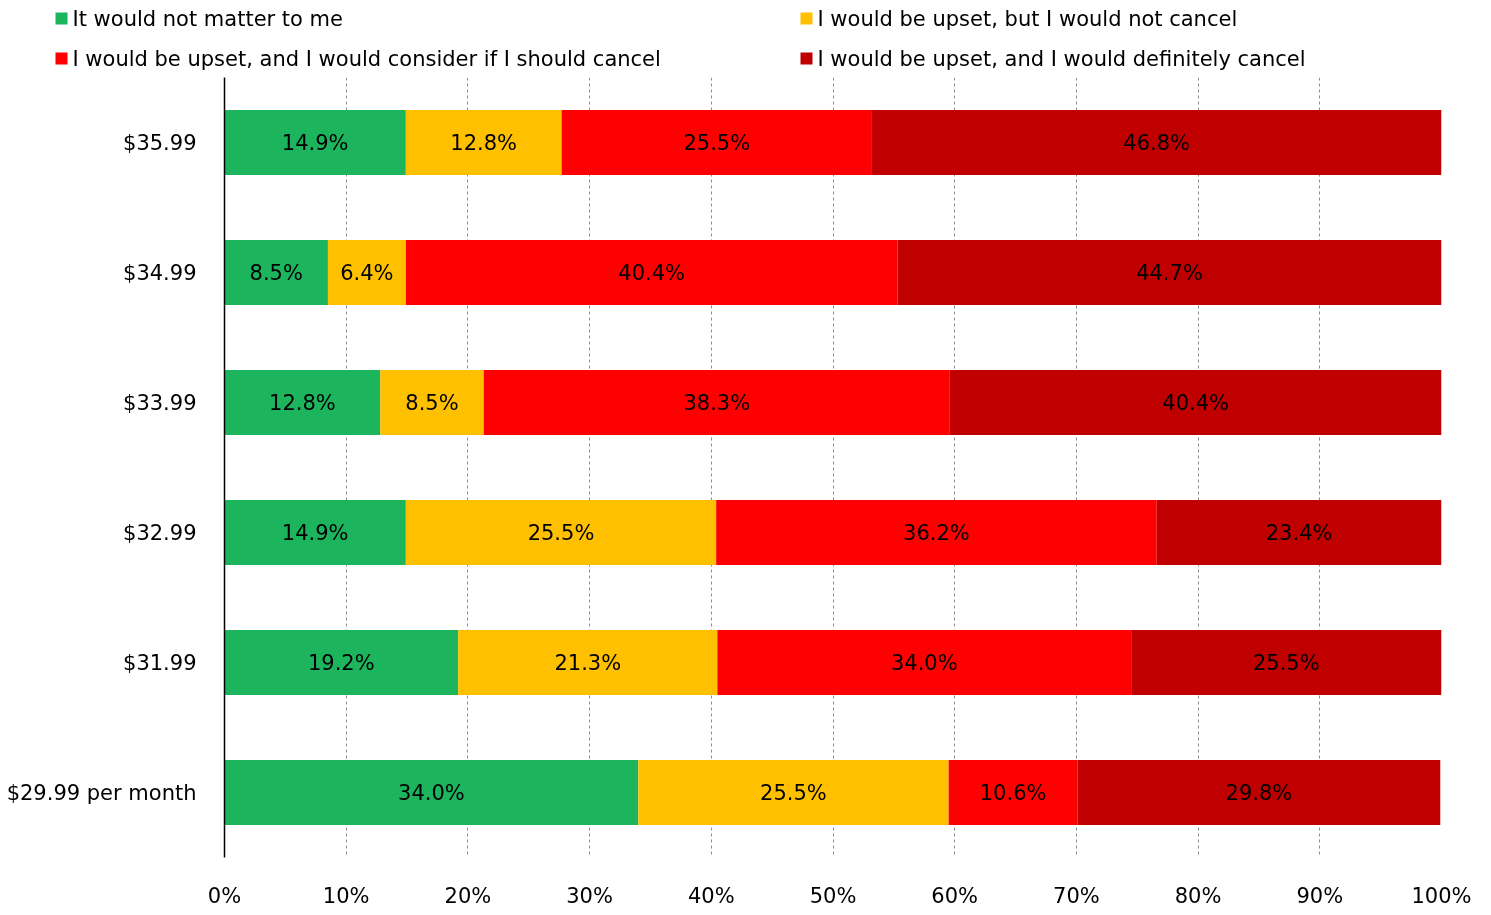 The image size is (1491, 915). I want to click on data-label: 6.4%, so click(367, 272).